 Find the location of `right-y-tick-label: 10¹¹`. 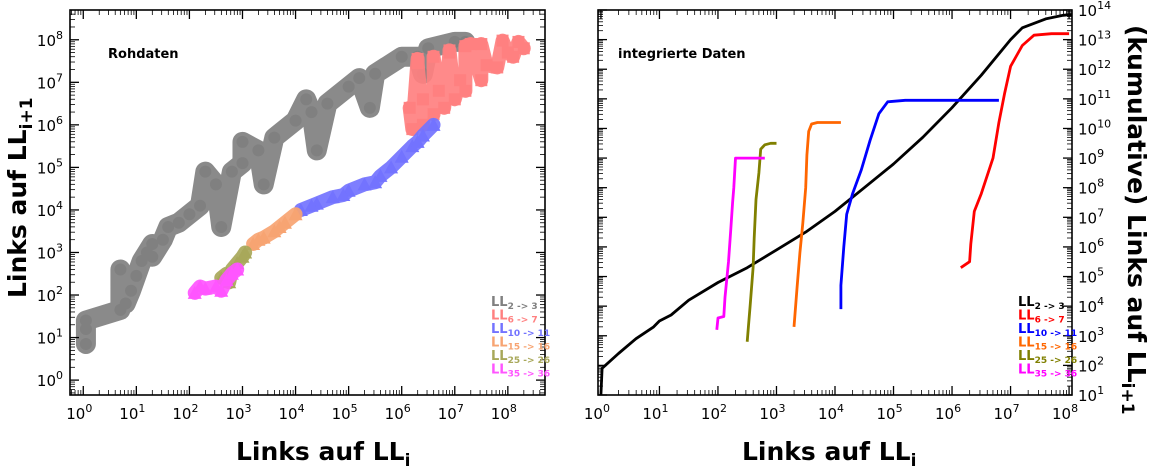

right-y-tick-label: 10¹¹ is located at coordinates (1094, 98).